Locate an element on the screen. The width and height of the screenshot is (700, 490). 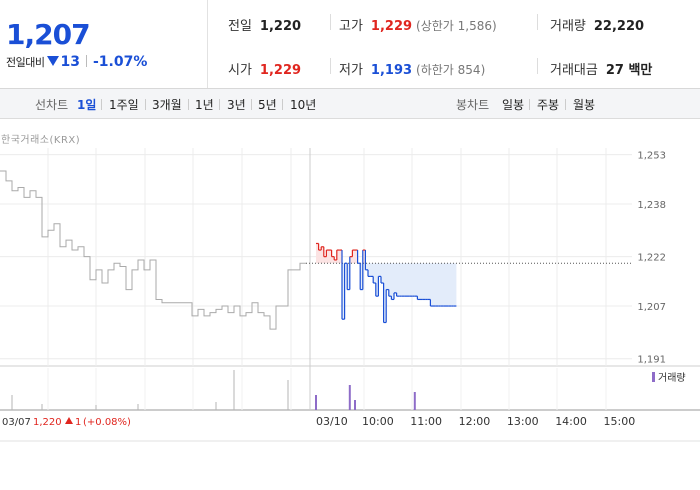
change-value: 13 is located at coordinates (70, 62).